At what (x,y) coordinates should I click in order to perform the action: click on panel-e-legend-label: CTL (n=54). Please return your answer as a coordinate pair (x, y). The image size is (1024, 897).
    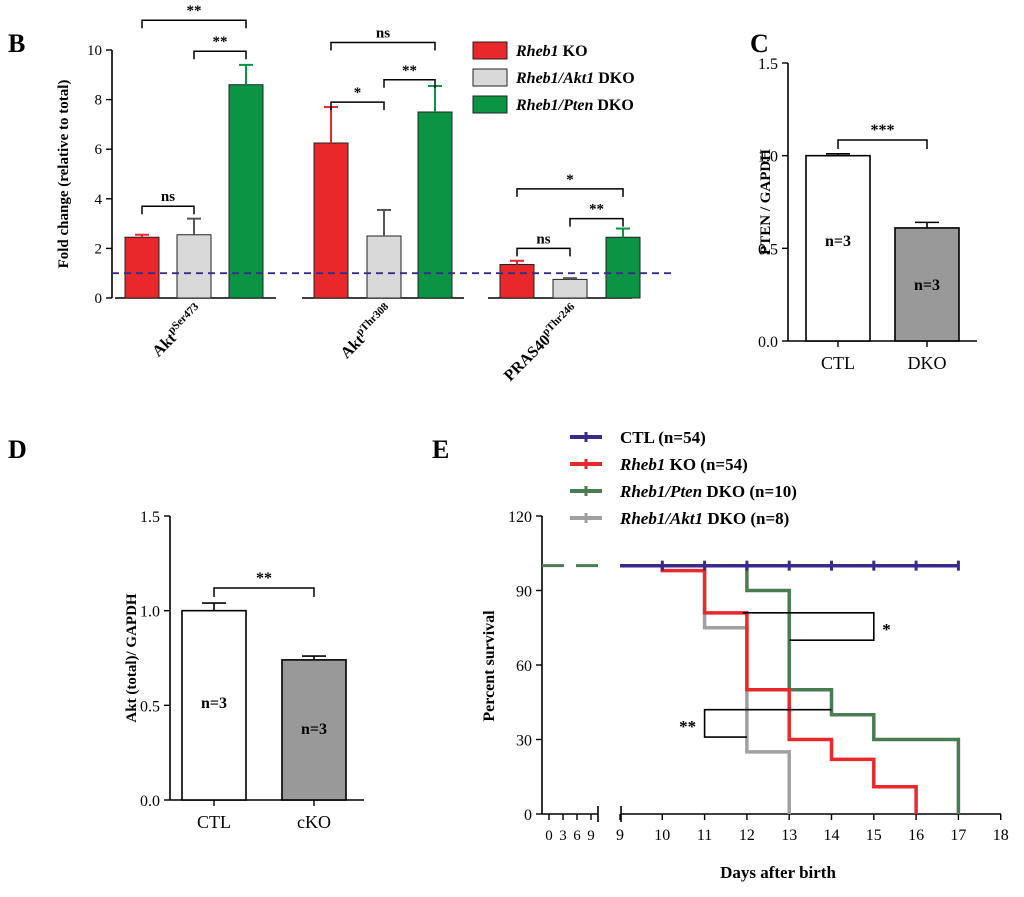
    Looking at the image, I should click on (663, 437).